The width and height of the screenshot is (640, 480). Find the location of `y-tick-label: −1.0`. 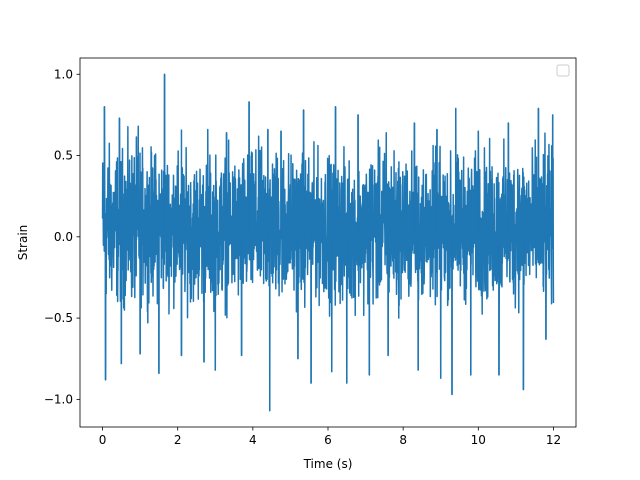

y-tick-label: −1.0 is located at coordinates (58, 399).